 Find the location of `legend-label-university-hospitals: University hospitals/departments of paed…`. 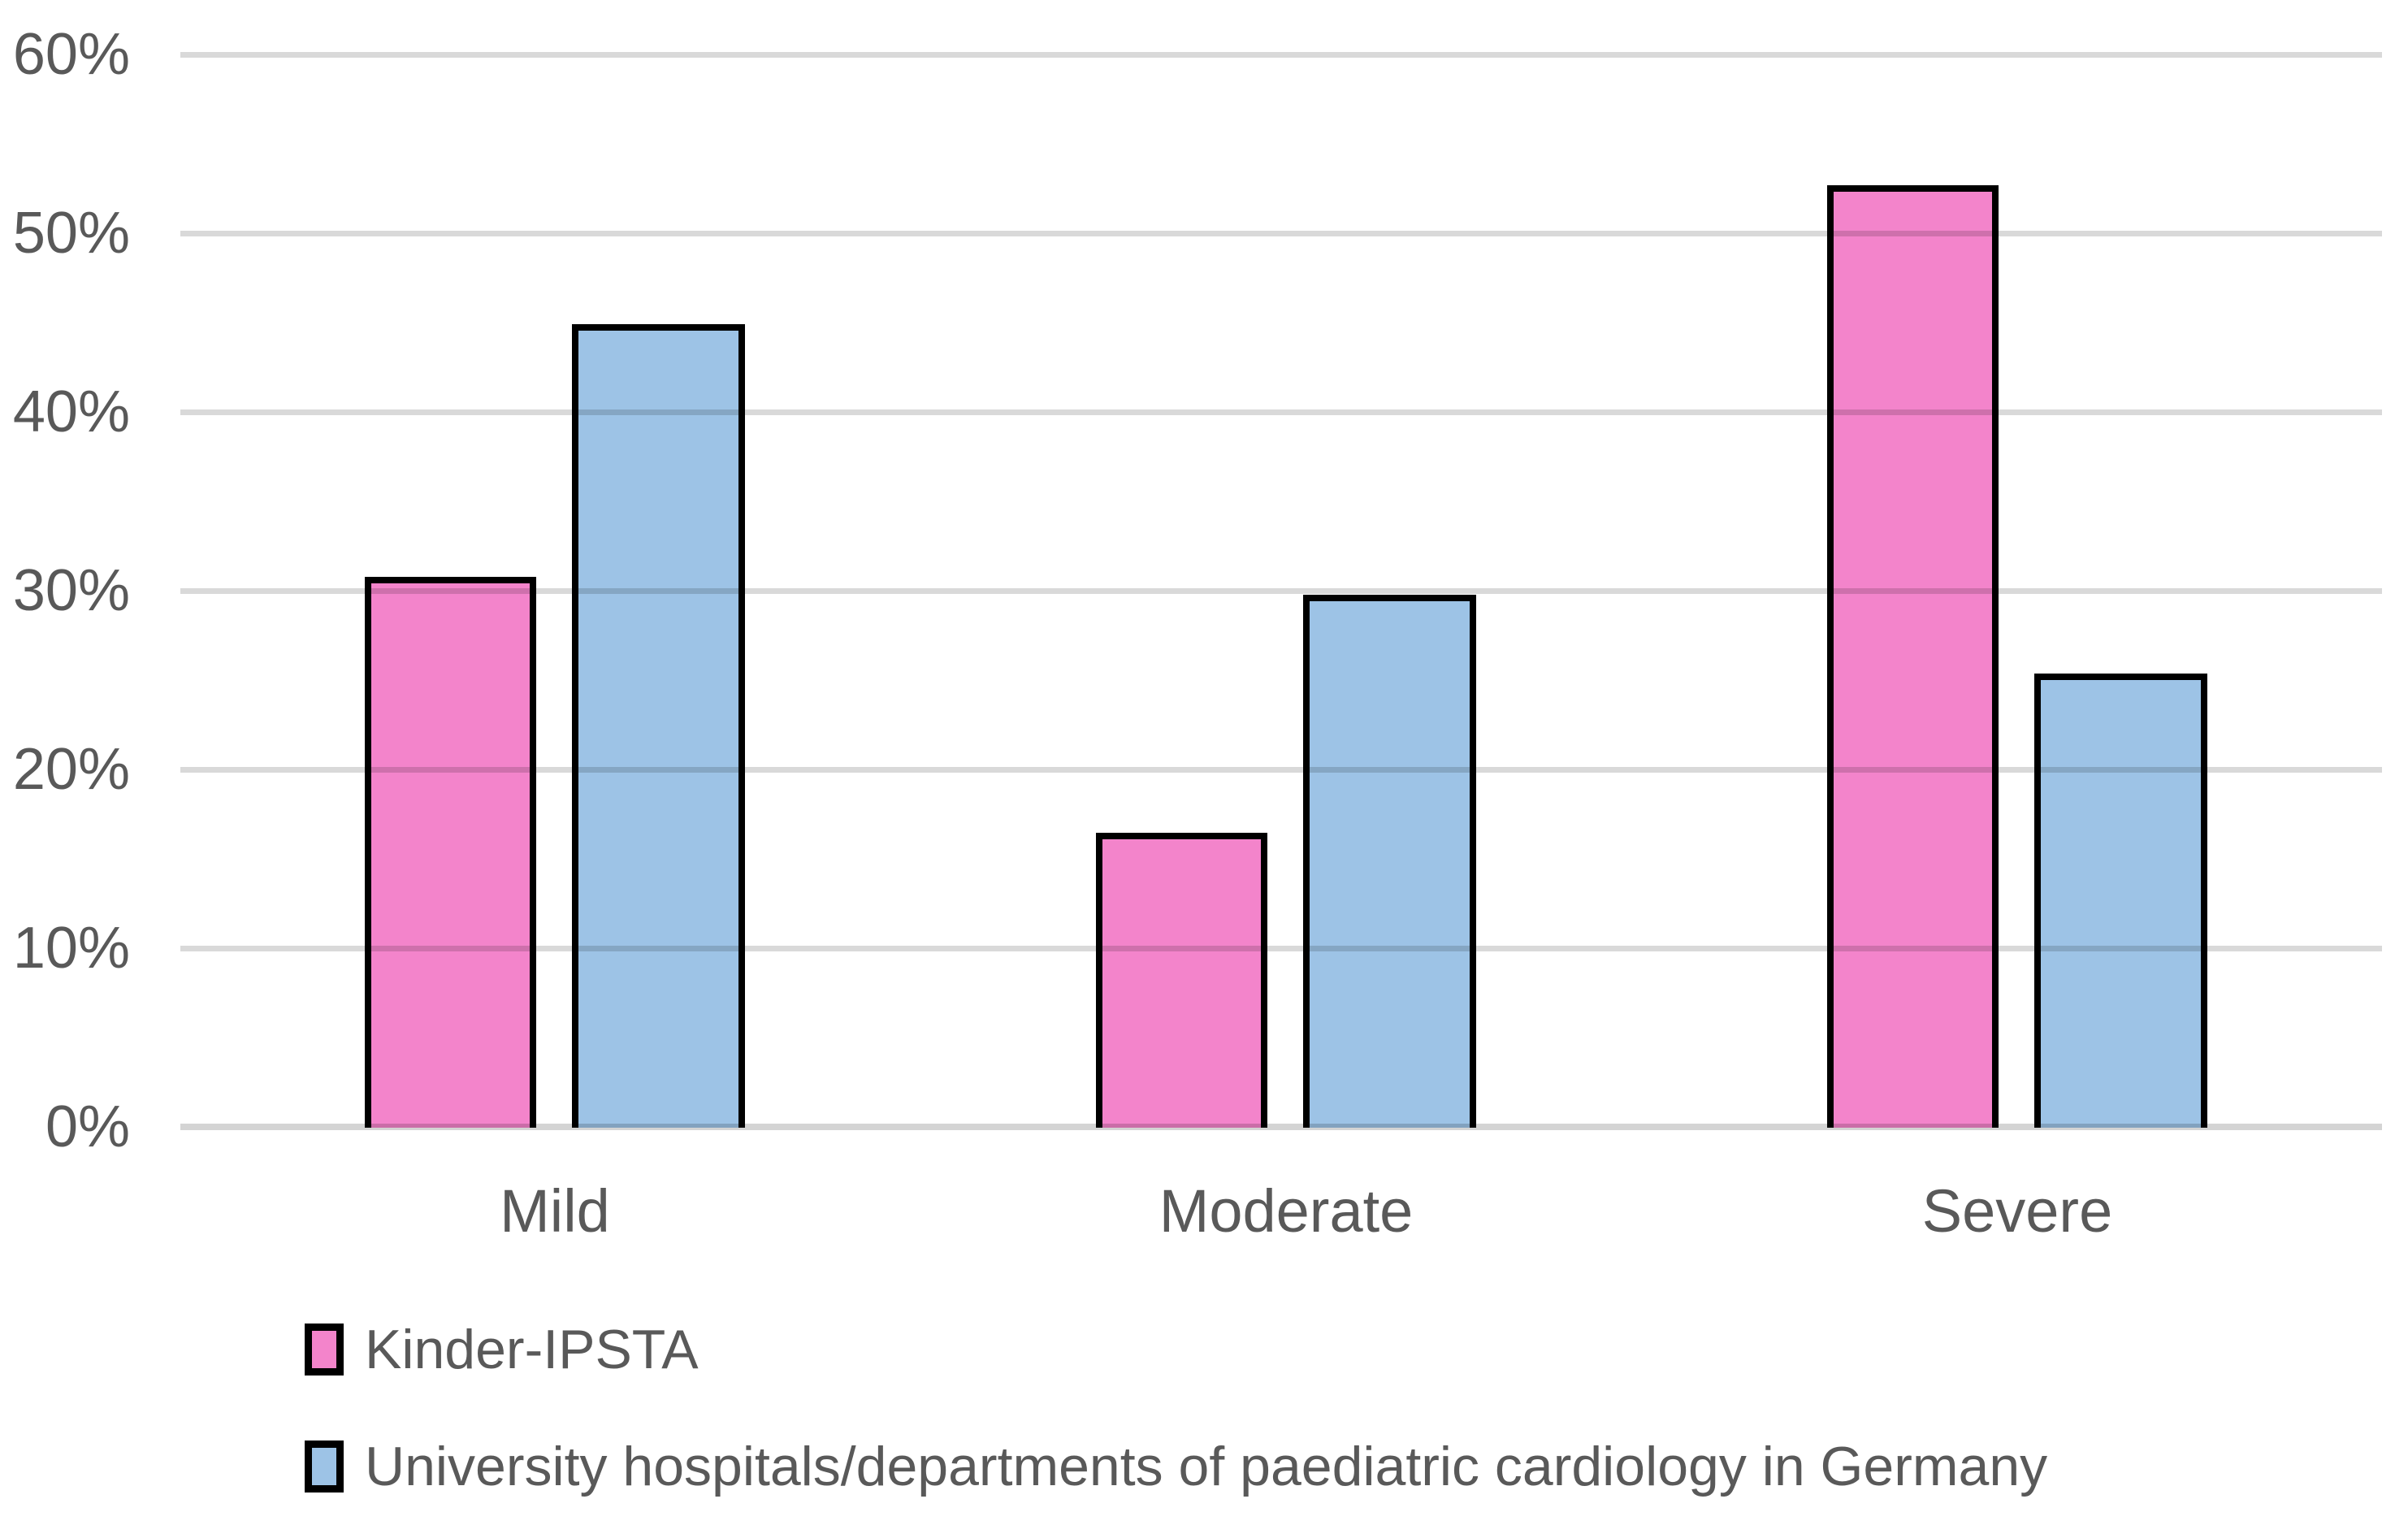

legend-label-university-hospitals: University hospitals/departments of paed… is located at coordinates (1206, 1466).